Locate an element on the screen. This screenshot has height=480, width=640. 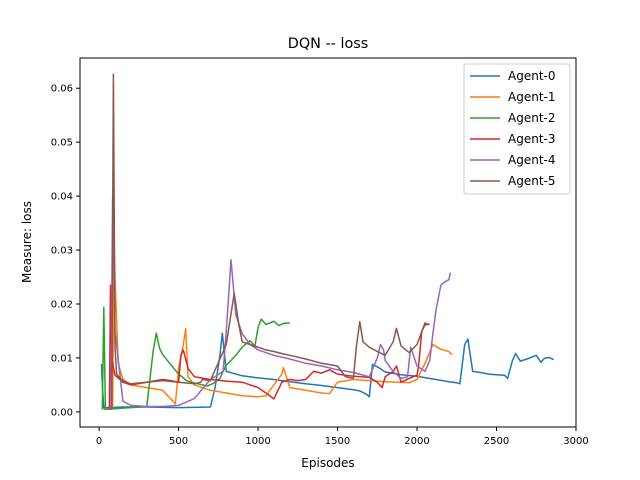
legend-item-agent-4: Agent-4 is located at coordinates (512, 160).